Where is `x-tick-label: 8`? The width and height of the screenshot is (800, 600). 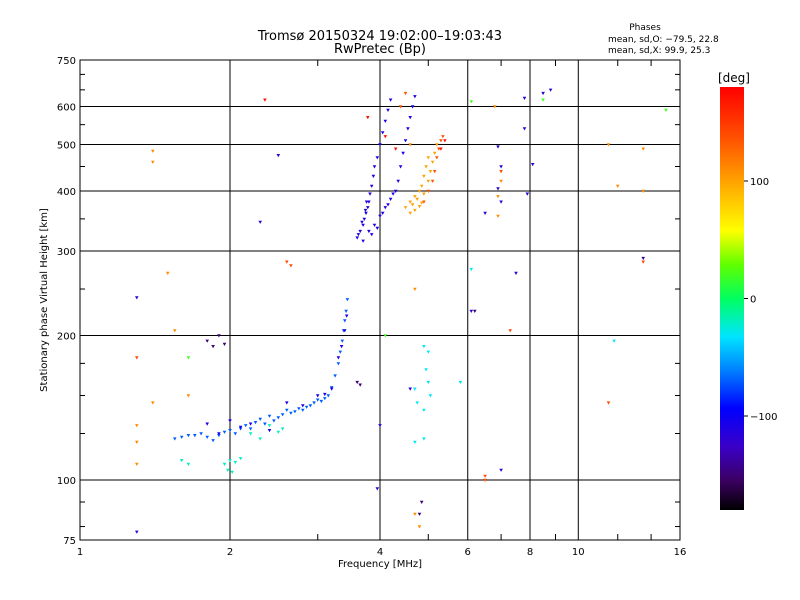 x-tick-label: 8 is located at coordinates (530, 552).